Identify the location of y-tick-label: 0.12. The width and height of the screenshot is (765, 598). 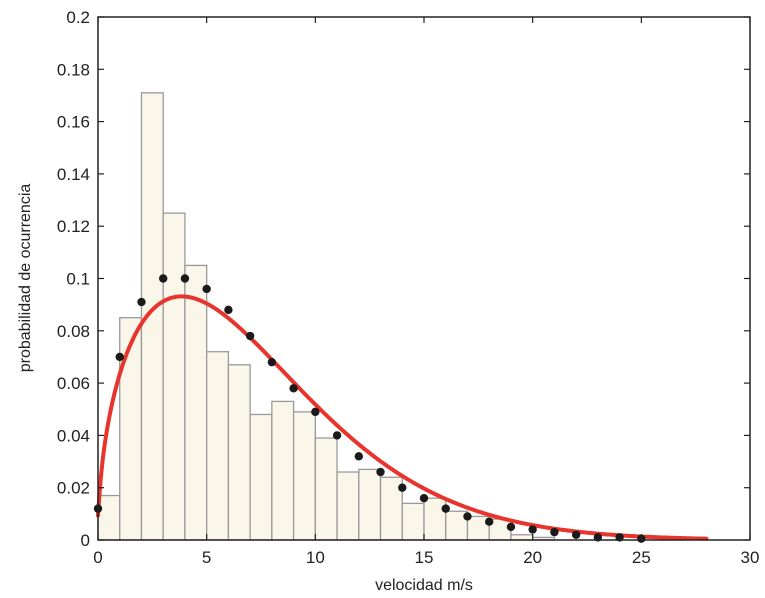
(73, 226).